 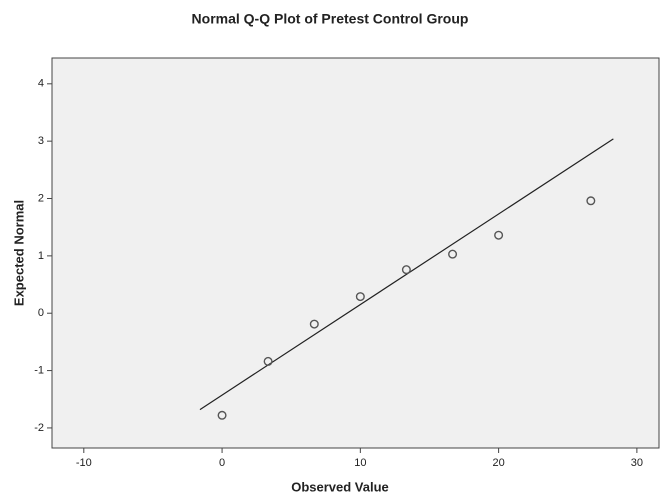 What do you see at coordinates (330, 19) in the screenshot?
I see `chart-title: Normal Q-Q Plot of Pretest Control Group` at bounding box center [330, 19].